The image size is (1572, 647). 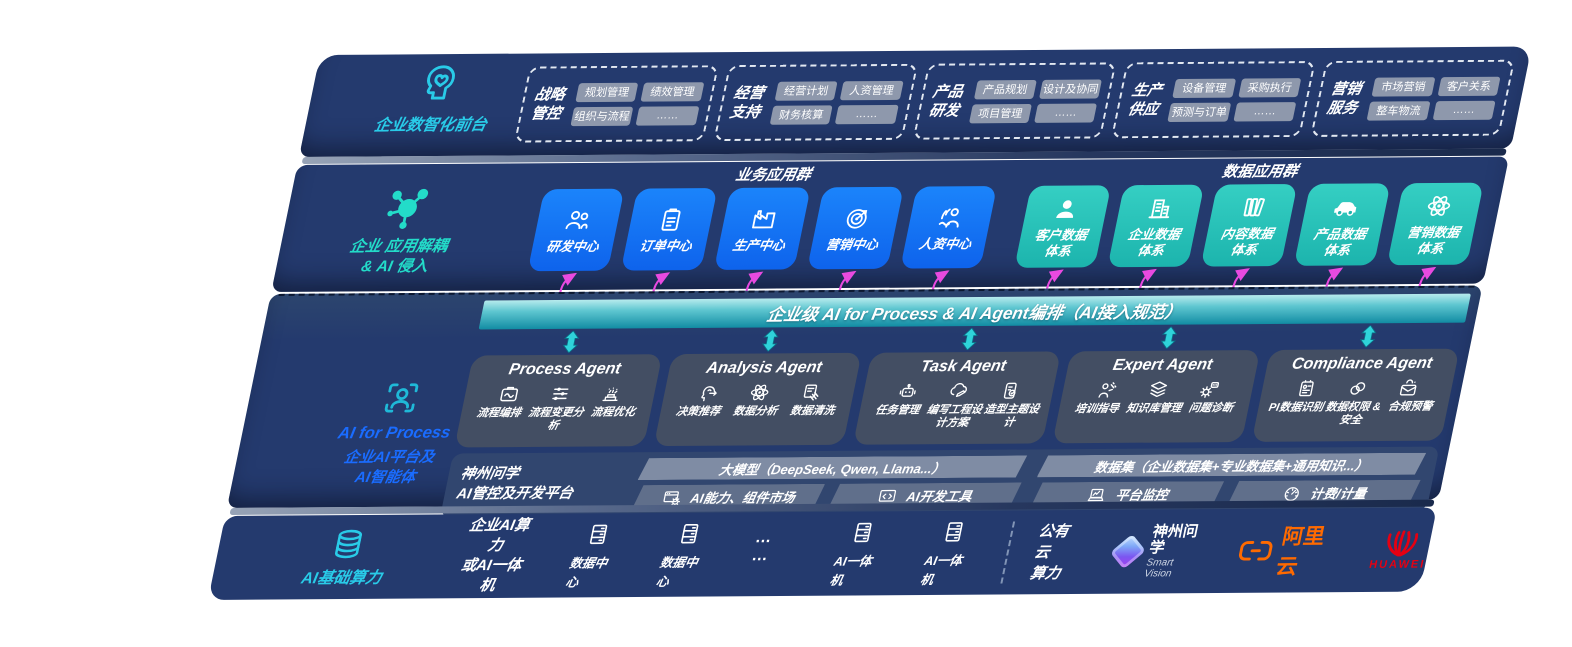 I want to click on front-group-name: 产品研发, so click(x=946, y=101).